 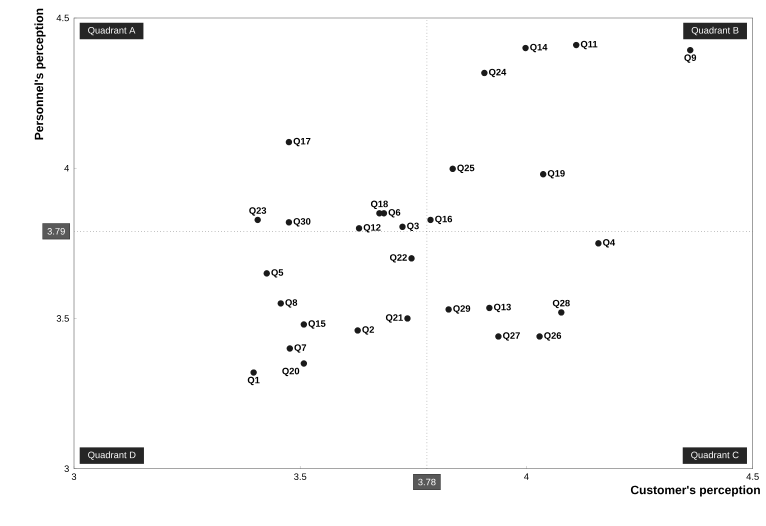 I want to click on y-axis-title: Personnel's perception, so click(x=40, y=74).